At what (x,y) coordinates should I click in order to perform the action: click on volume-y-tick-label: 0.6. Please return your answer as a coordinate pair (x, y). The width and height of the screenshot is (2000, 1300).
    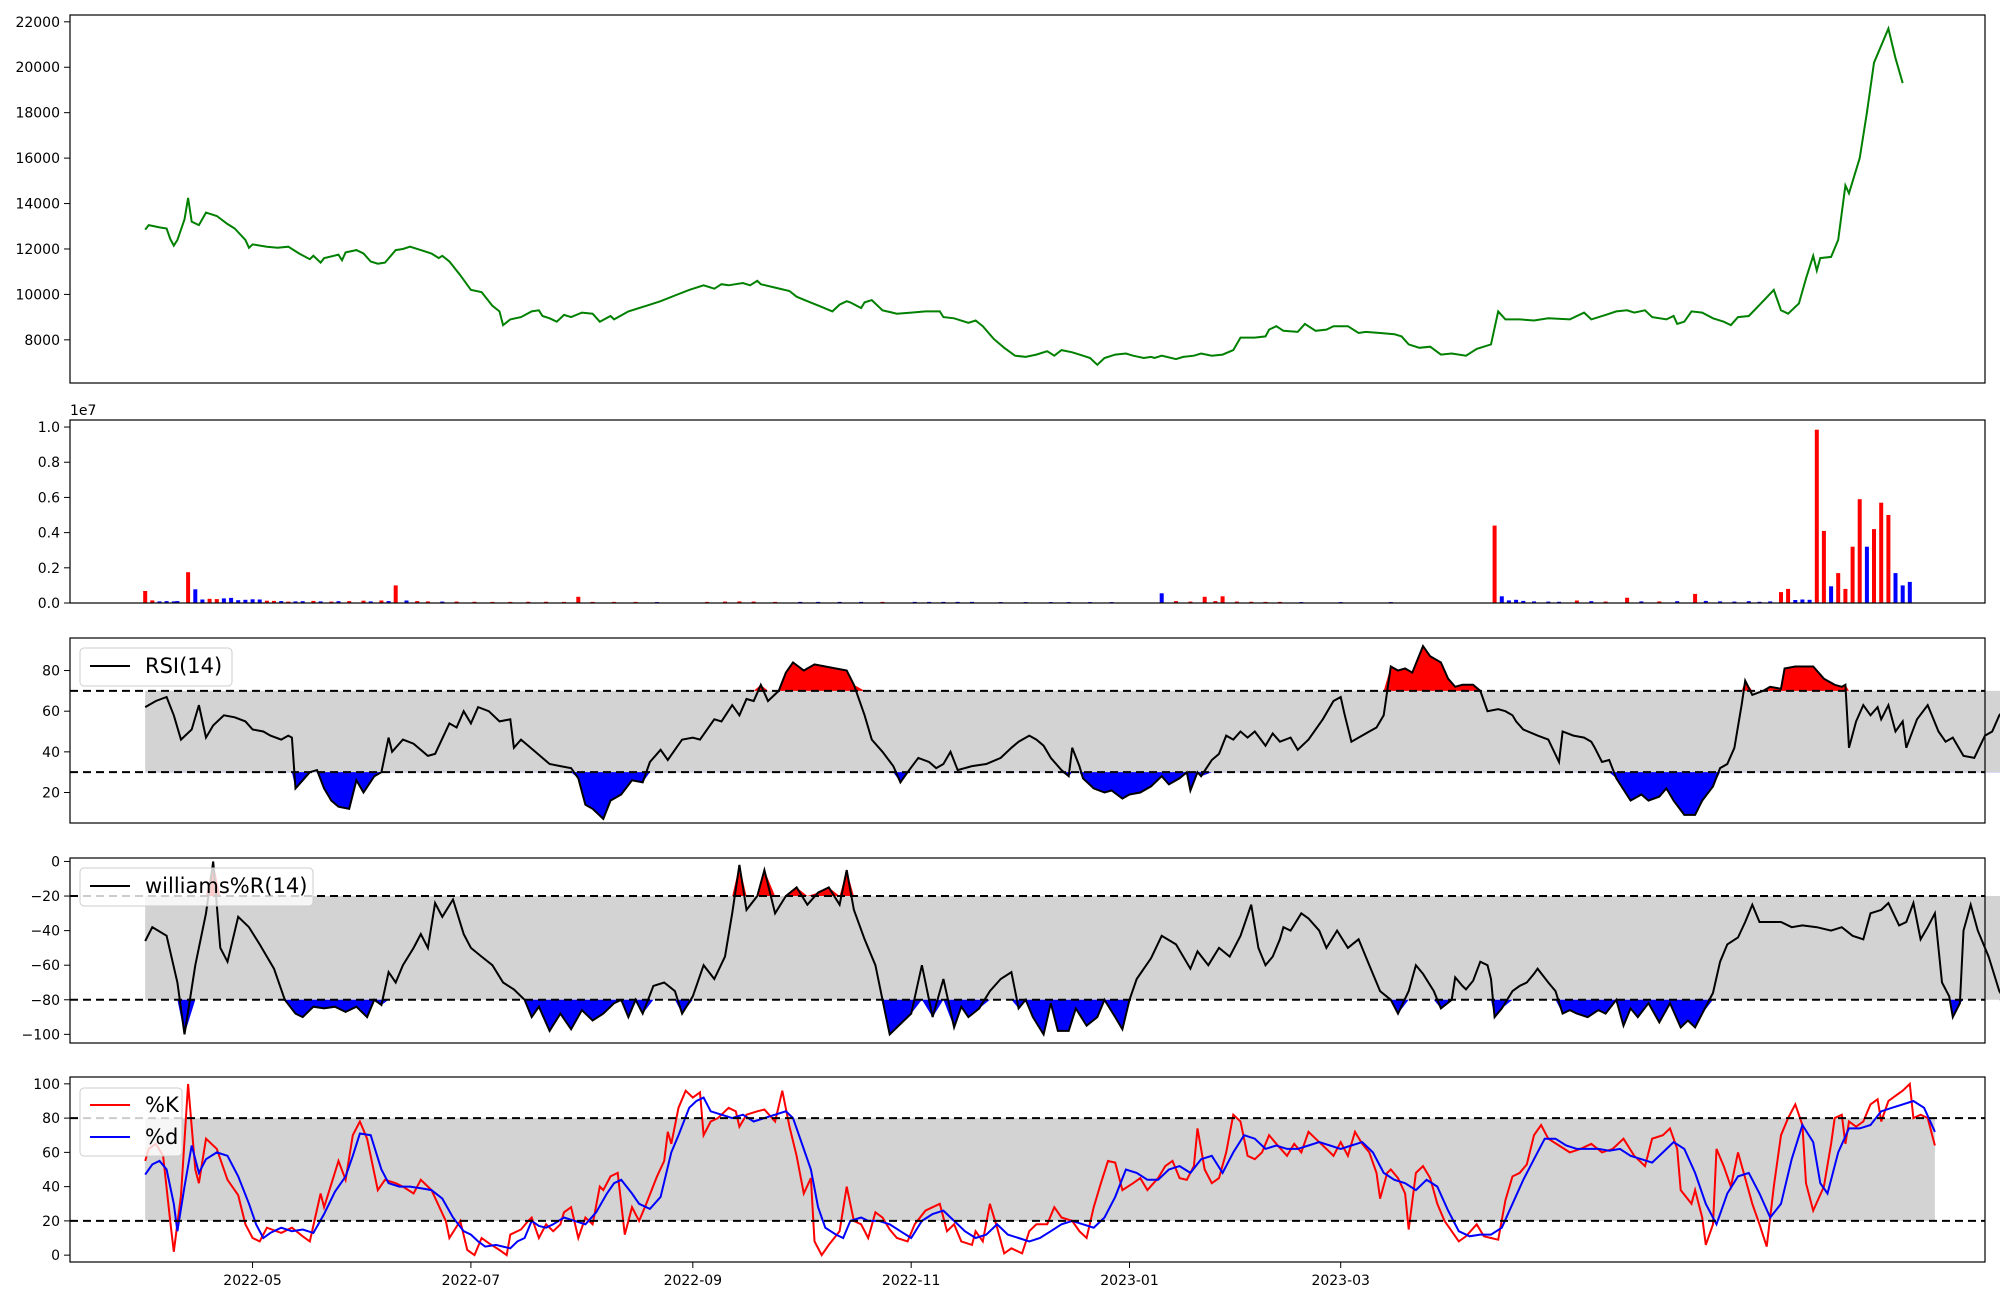
    Looking at the image, I should click on (49, 498).